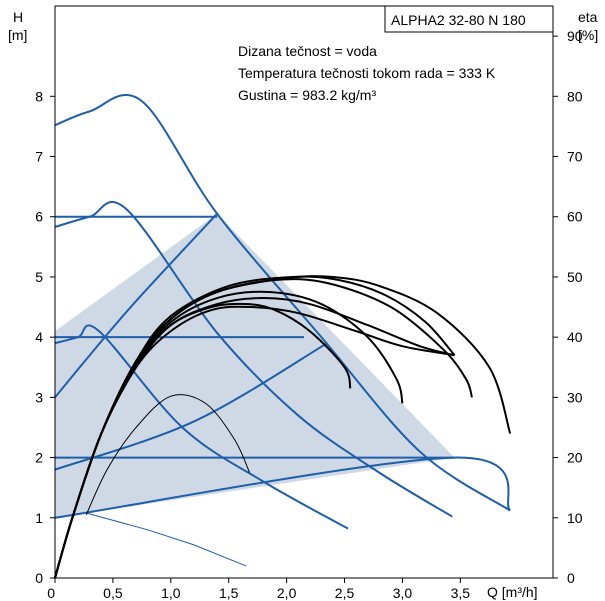  Describe the element at coordinates (512, 592) in the screenshot. I see `x-axis-title: Q [m³/h]` at that location.